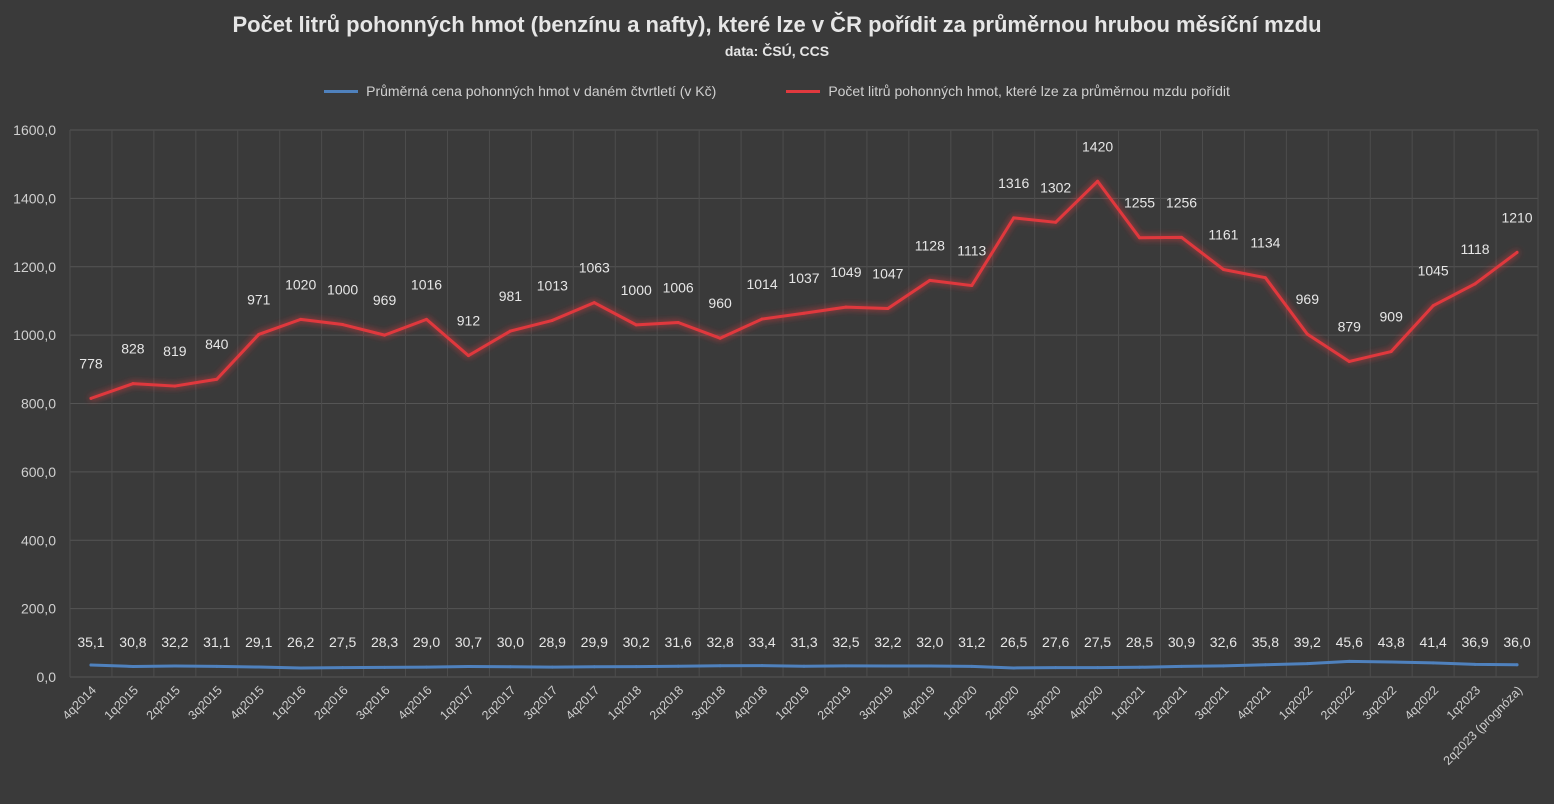 This screenshot has height=804, width=1554. What do you see at coordinates (205, 702) in the screenshot?
I see `x-tick-label: 3q2015` at bounding box center [205, 702].